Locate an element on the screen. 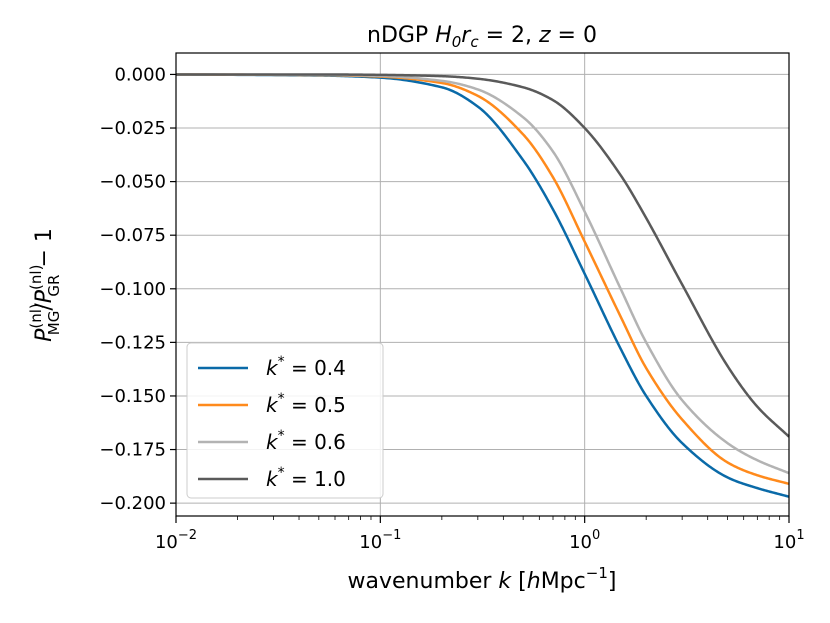  y-tick-label: 0.000 is located at coordinates (140, 74).